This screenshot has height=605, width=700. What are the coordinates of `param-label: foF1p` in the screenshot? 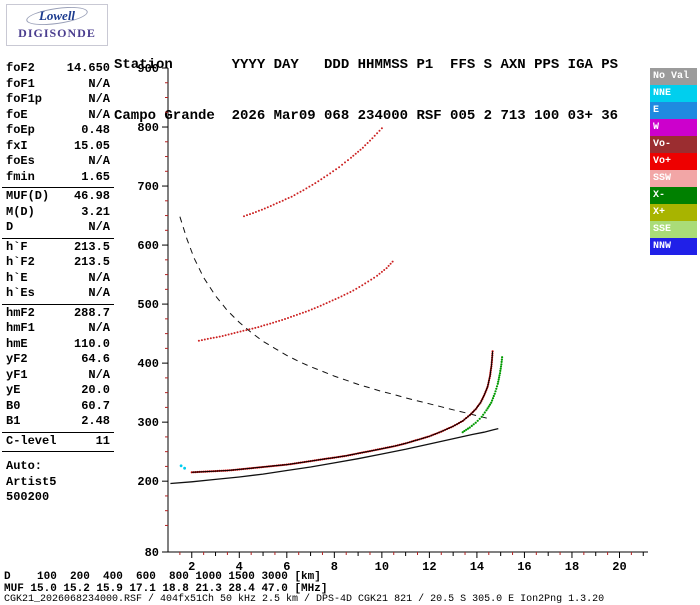 It's located at (24, 99).